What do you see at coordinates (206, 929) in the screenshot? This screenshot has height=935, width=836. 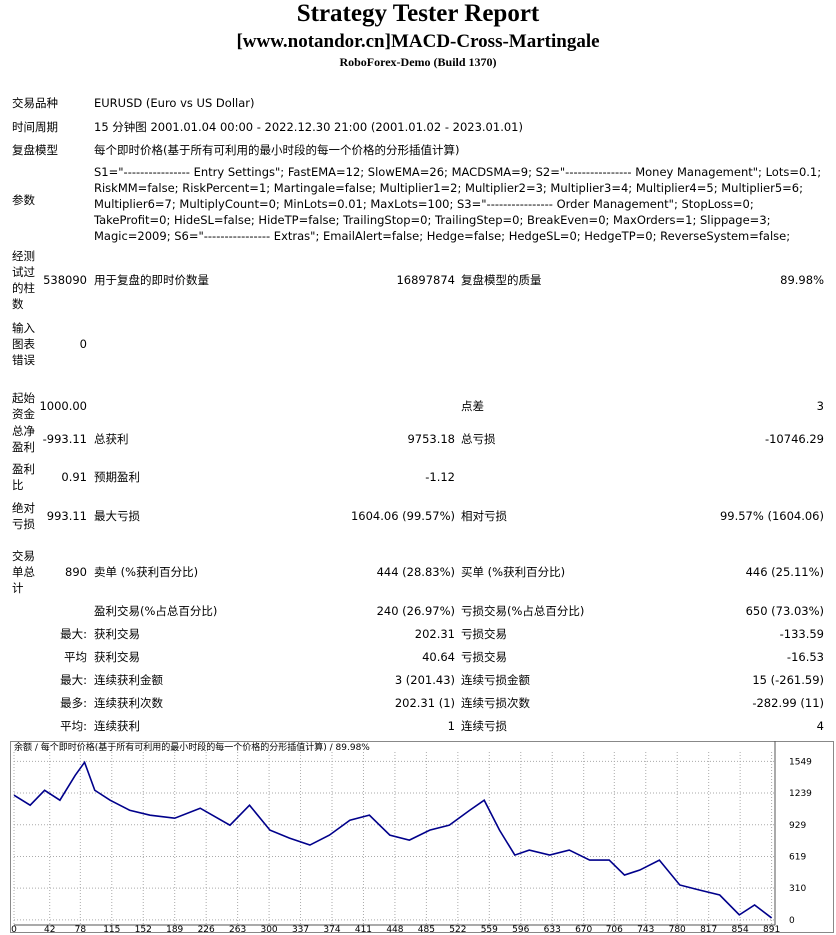 I see `x-tick-label: 226` at bounding box center [206, 929].